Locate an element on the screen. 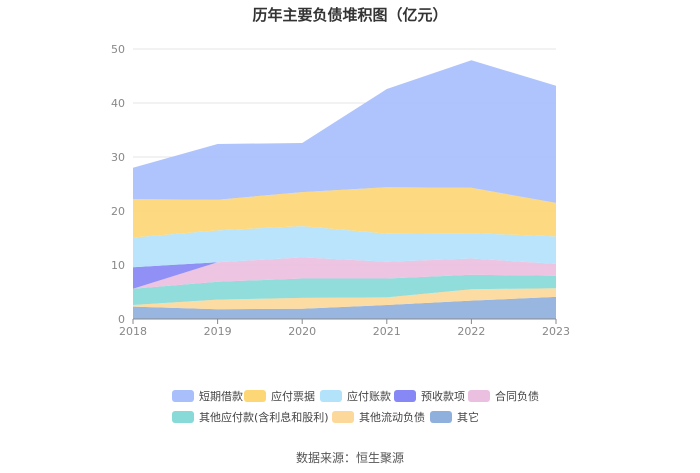 This screenshot has height=473, width=700. x-tick-label-2023: 2023 is located at coordinates (556, 331).